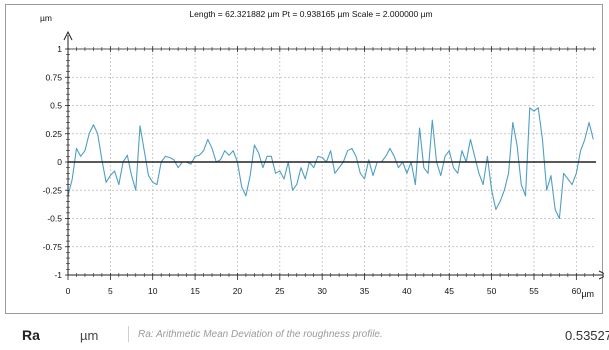  I want to click on x-tick-label: 5, so click(110, 291).